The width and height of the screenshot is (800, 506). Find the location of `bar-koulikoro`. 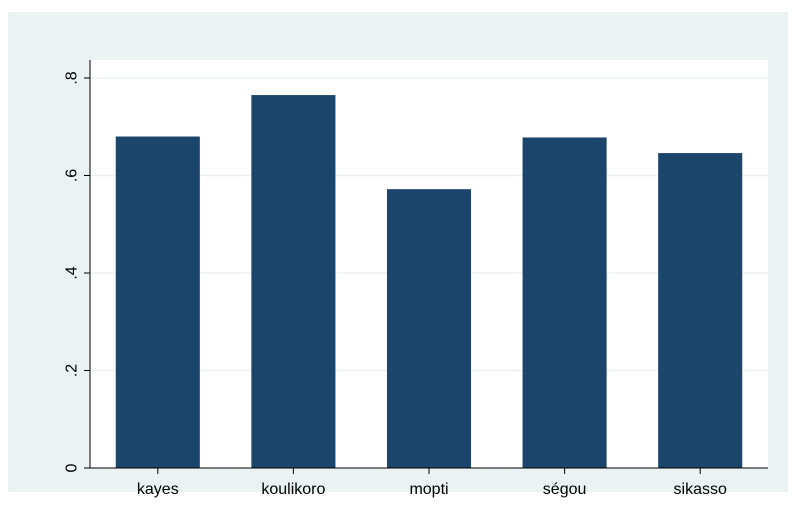

bar-koulikoro is located at coordinates (293, 281).